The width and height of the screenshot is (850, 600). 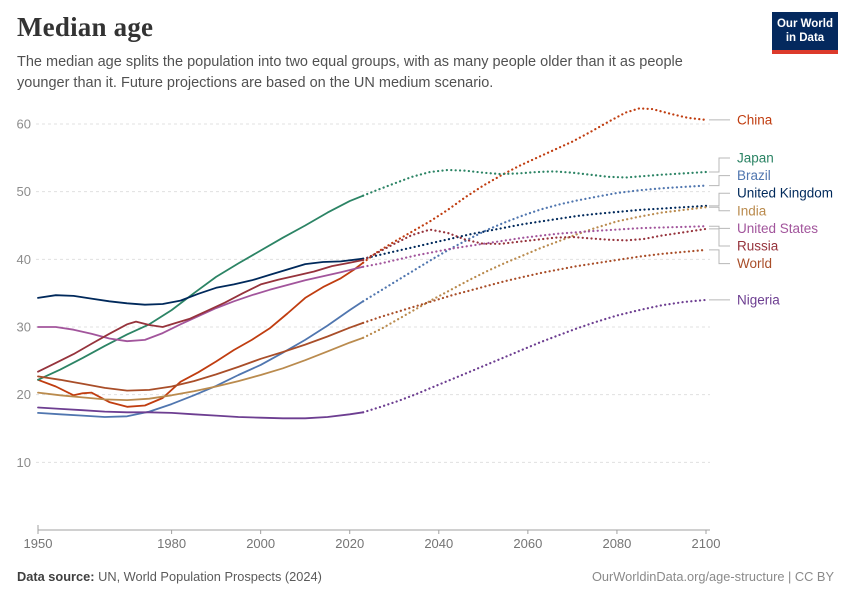 What do you see at coordinates (755, 158) in the screenshot?
I see `legend-label-japan: Japan` at bounding box center [755, 158].